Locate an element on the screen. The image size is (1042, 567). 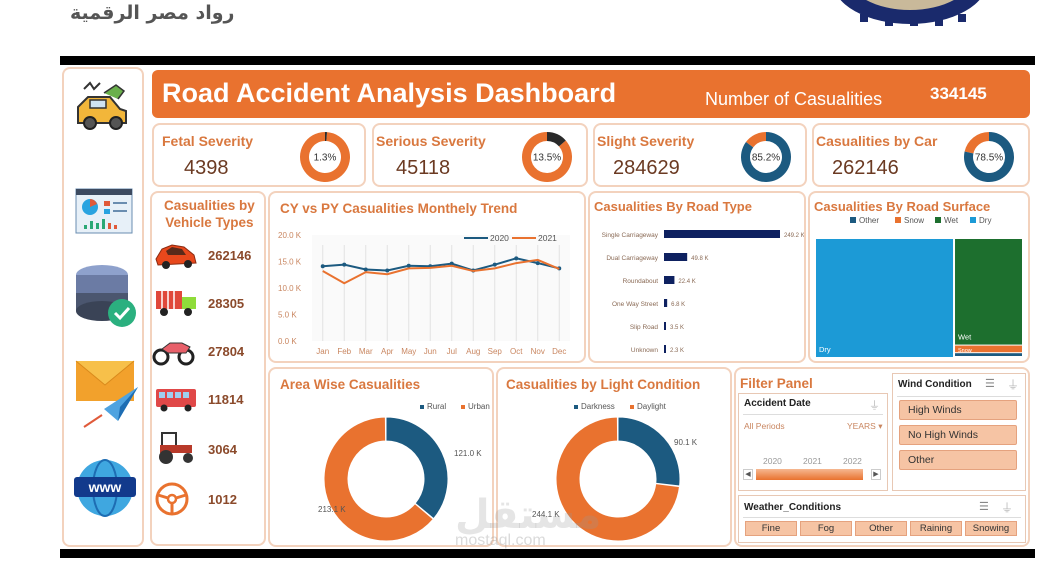
dashboard-icon is located at coordinates (104, 211).